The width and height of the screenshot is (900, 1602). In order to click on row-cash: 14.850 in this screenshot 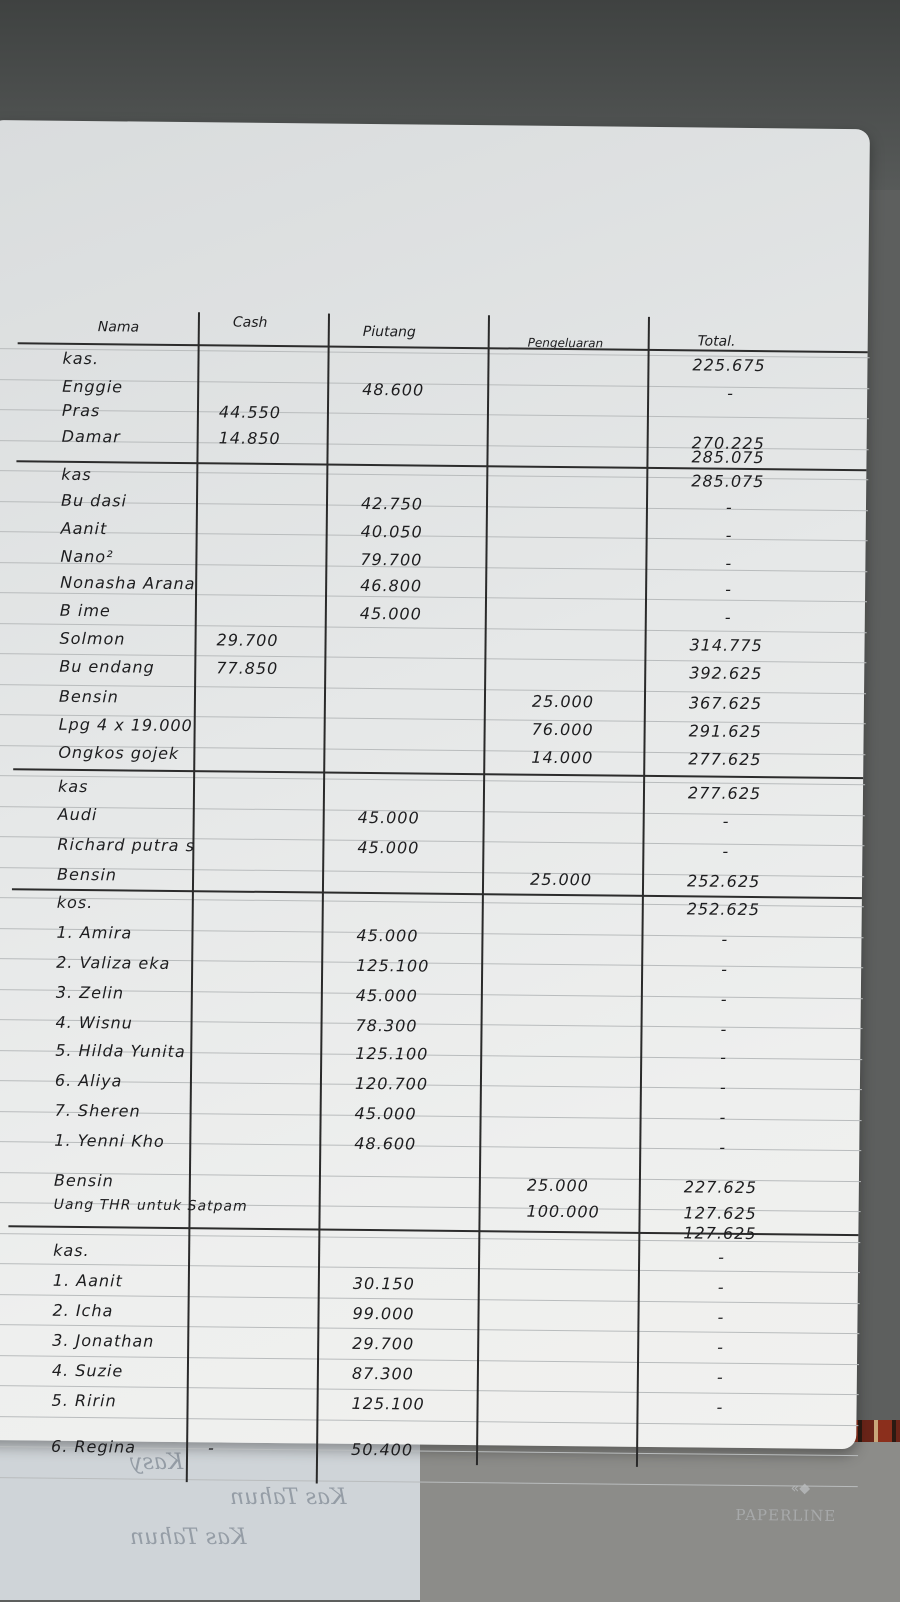, I will do `click(249, 438)`.